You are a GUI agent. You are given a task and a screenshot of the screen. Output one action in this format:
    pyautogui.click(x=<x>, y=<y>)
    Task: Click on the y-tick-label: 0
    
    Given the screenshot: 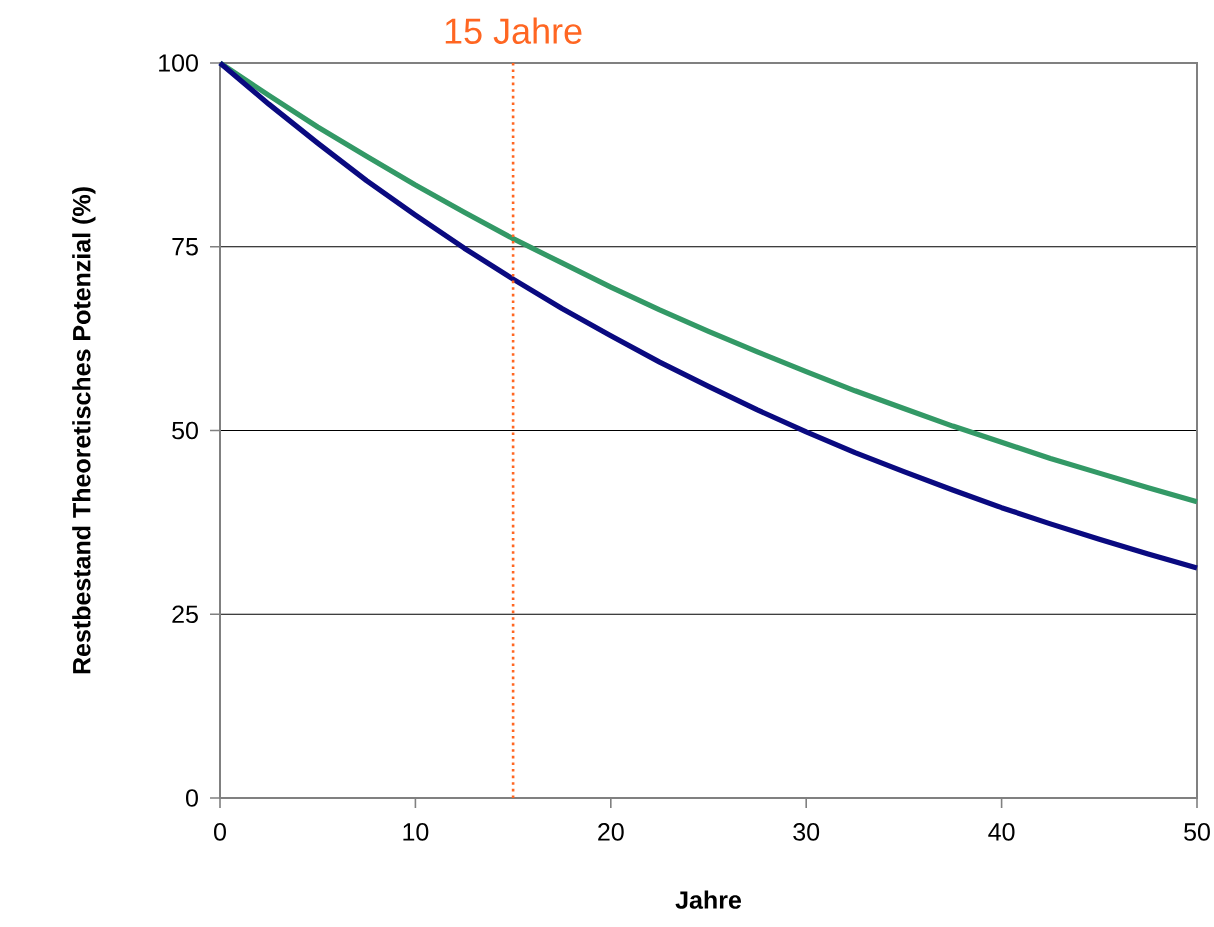 What is the action you would take?
    pyautogui.click(x=192, y=798)
    